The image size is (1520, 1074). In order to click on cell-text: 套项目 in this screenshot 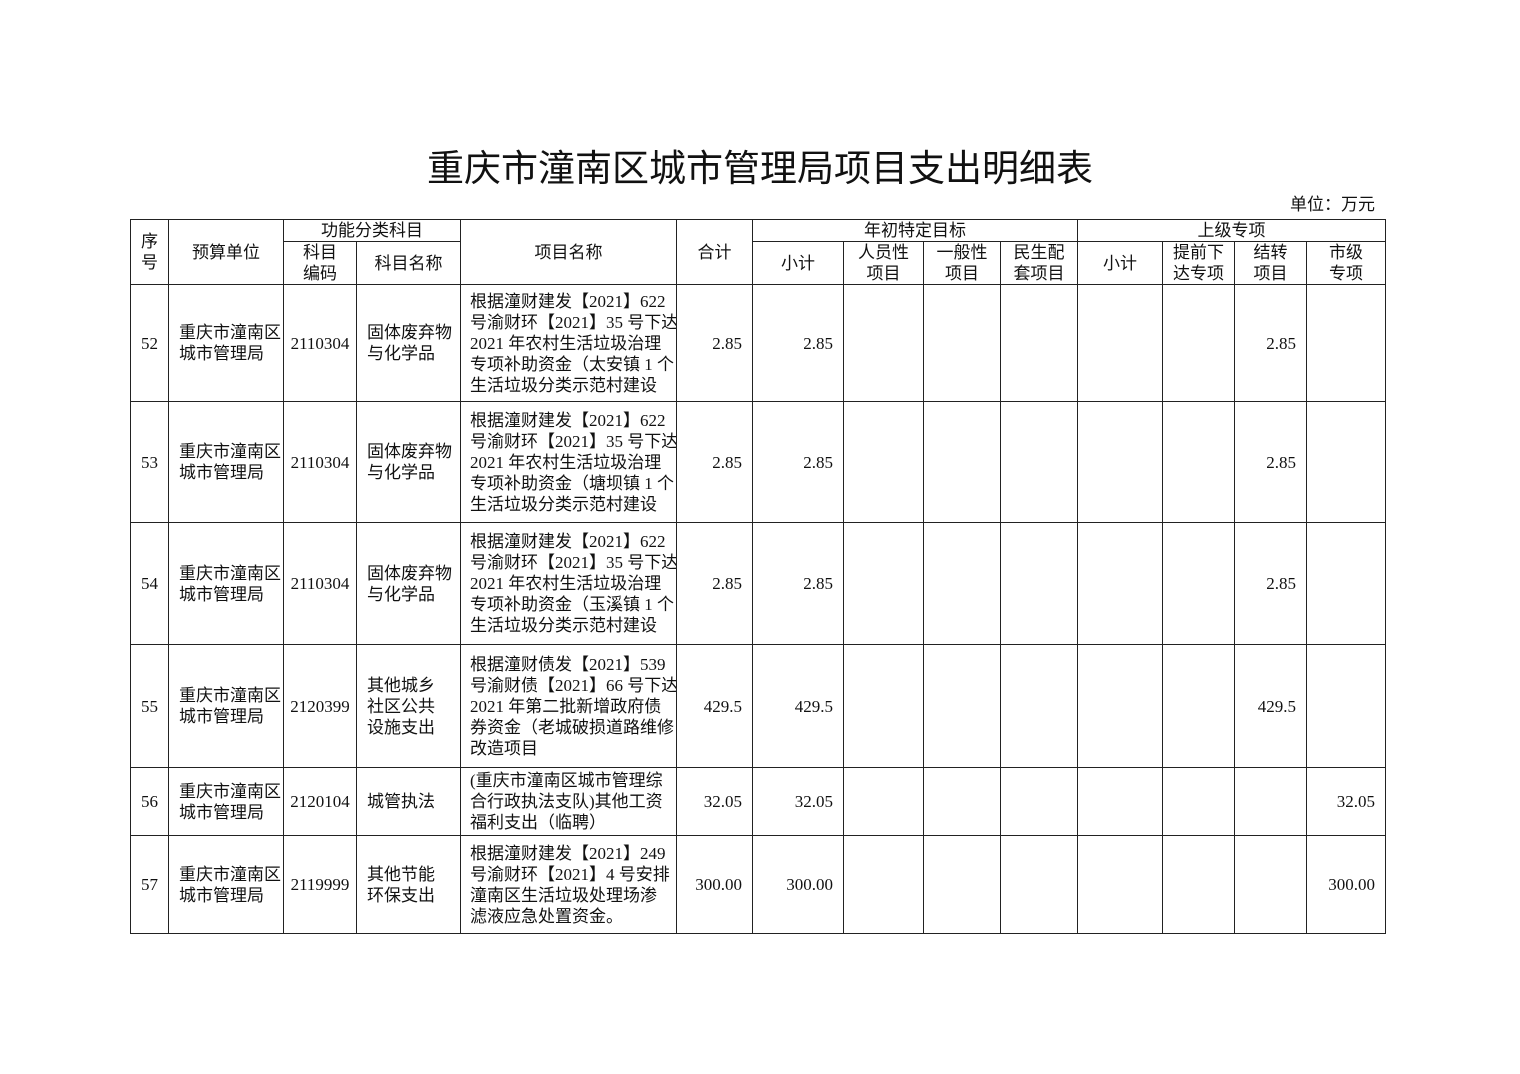, I will do `click(1039, 273)`.